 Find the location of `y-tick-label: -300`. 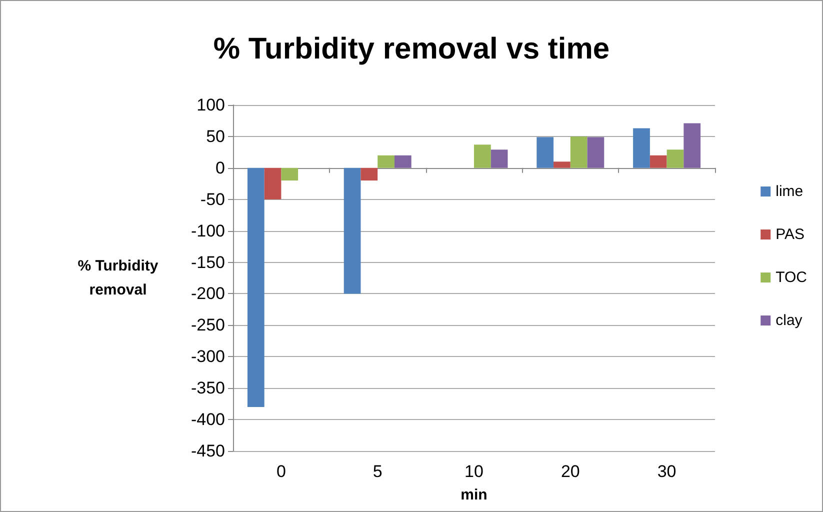

y-tick-label: -300 is located at coordinates (207, 356).